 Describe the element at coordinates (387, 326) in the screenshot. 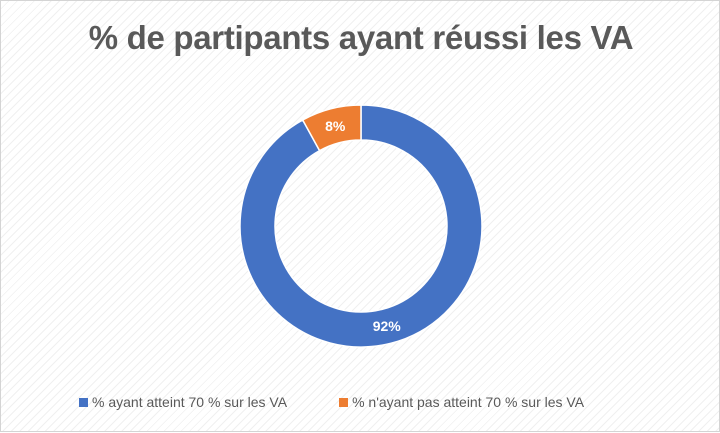

I see `data-label-achieved: 92%` at that location.